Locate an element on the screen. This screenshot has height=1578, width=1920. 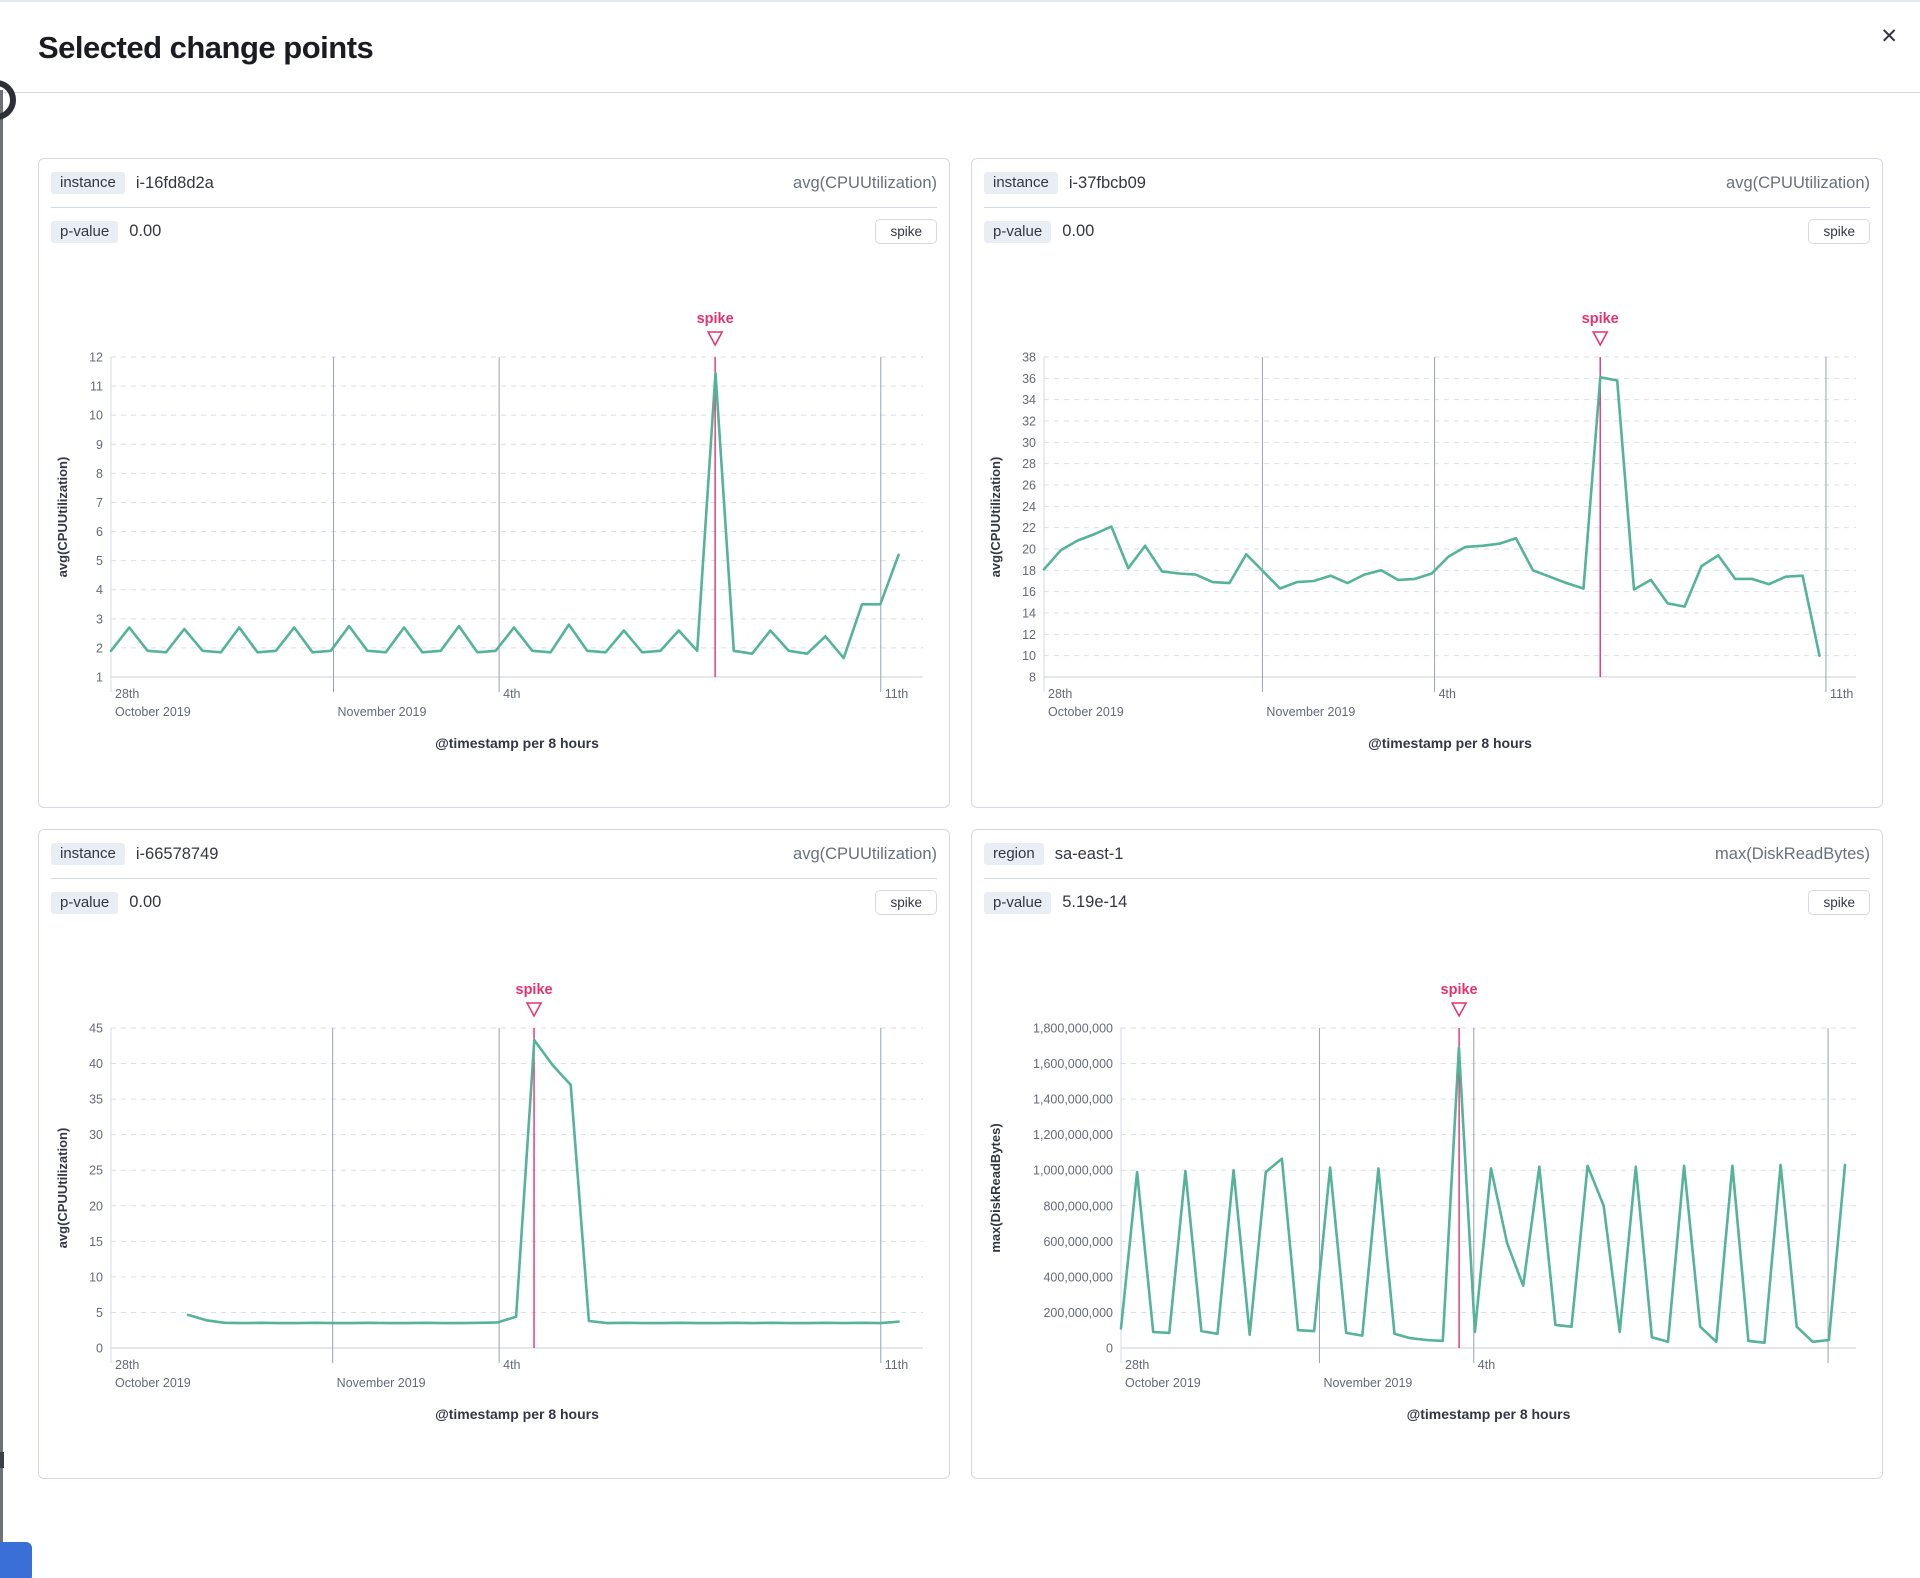
p-value-row: p-value 5.19e-14 spike is located at coordinates (1427, 902).